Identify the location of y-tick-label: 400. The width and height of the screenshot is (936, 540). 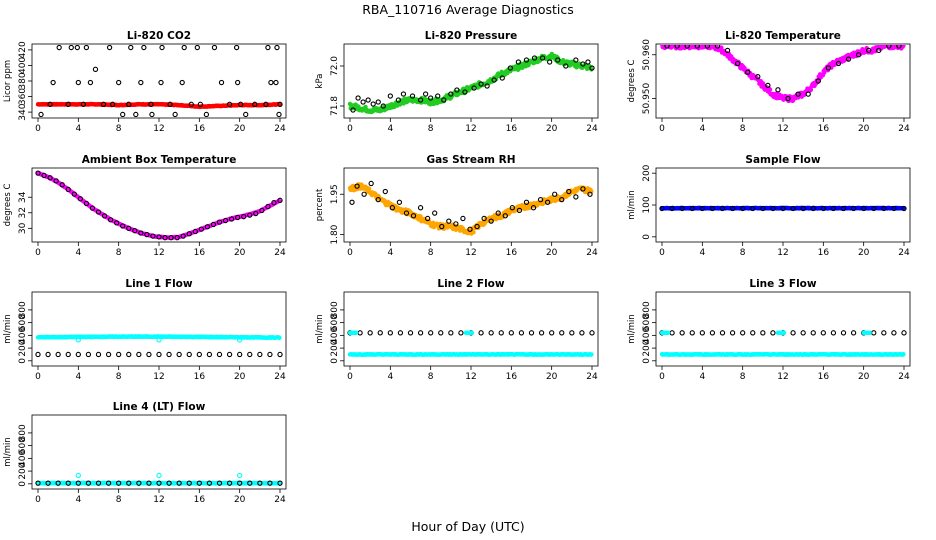
(23, 458).